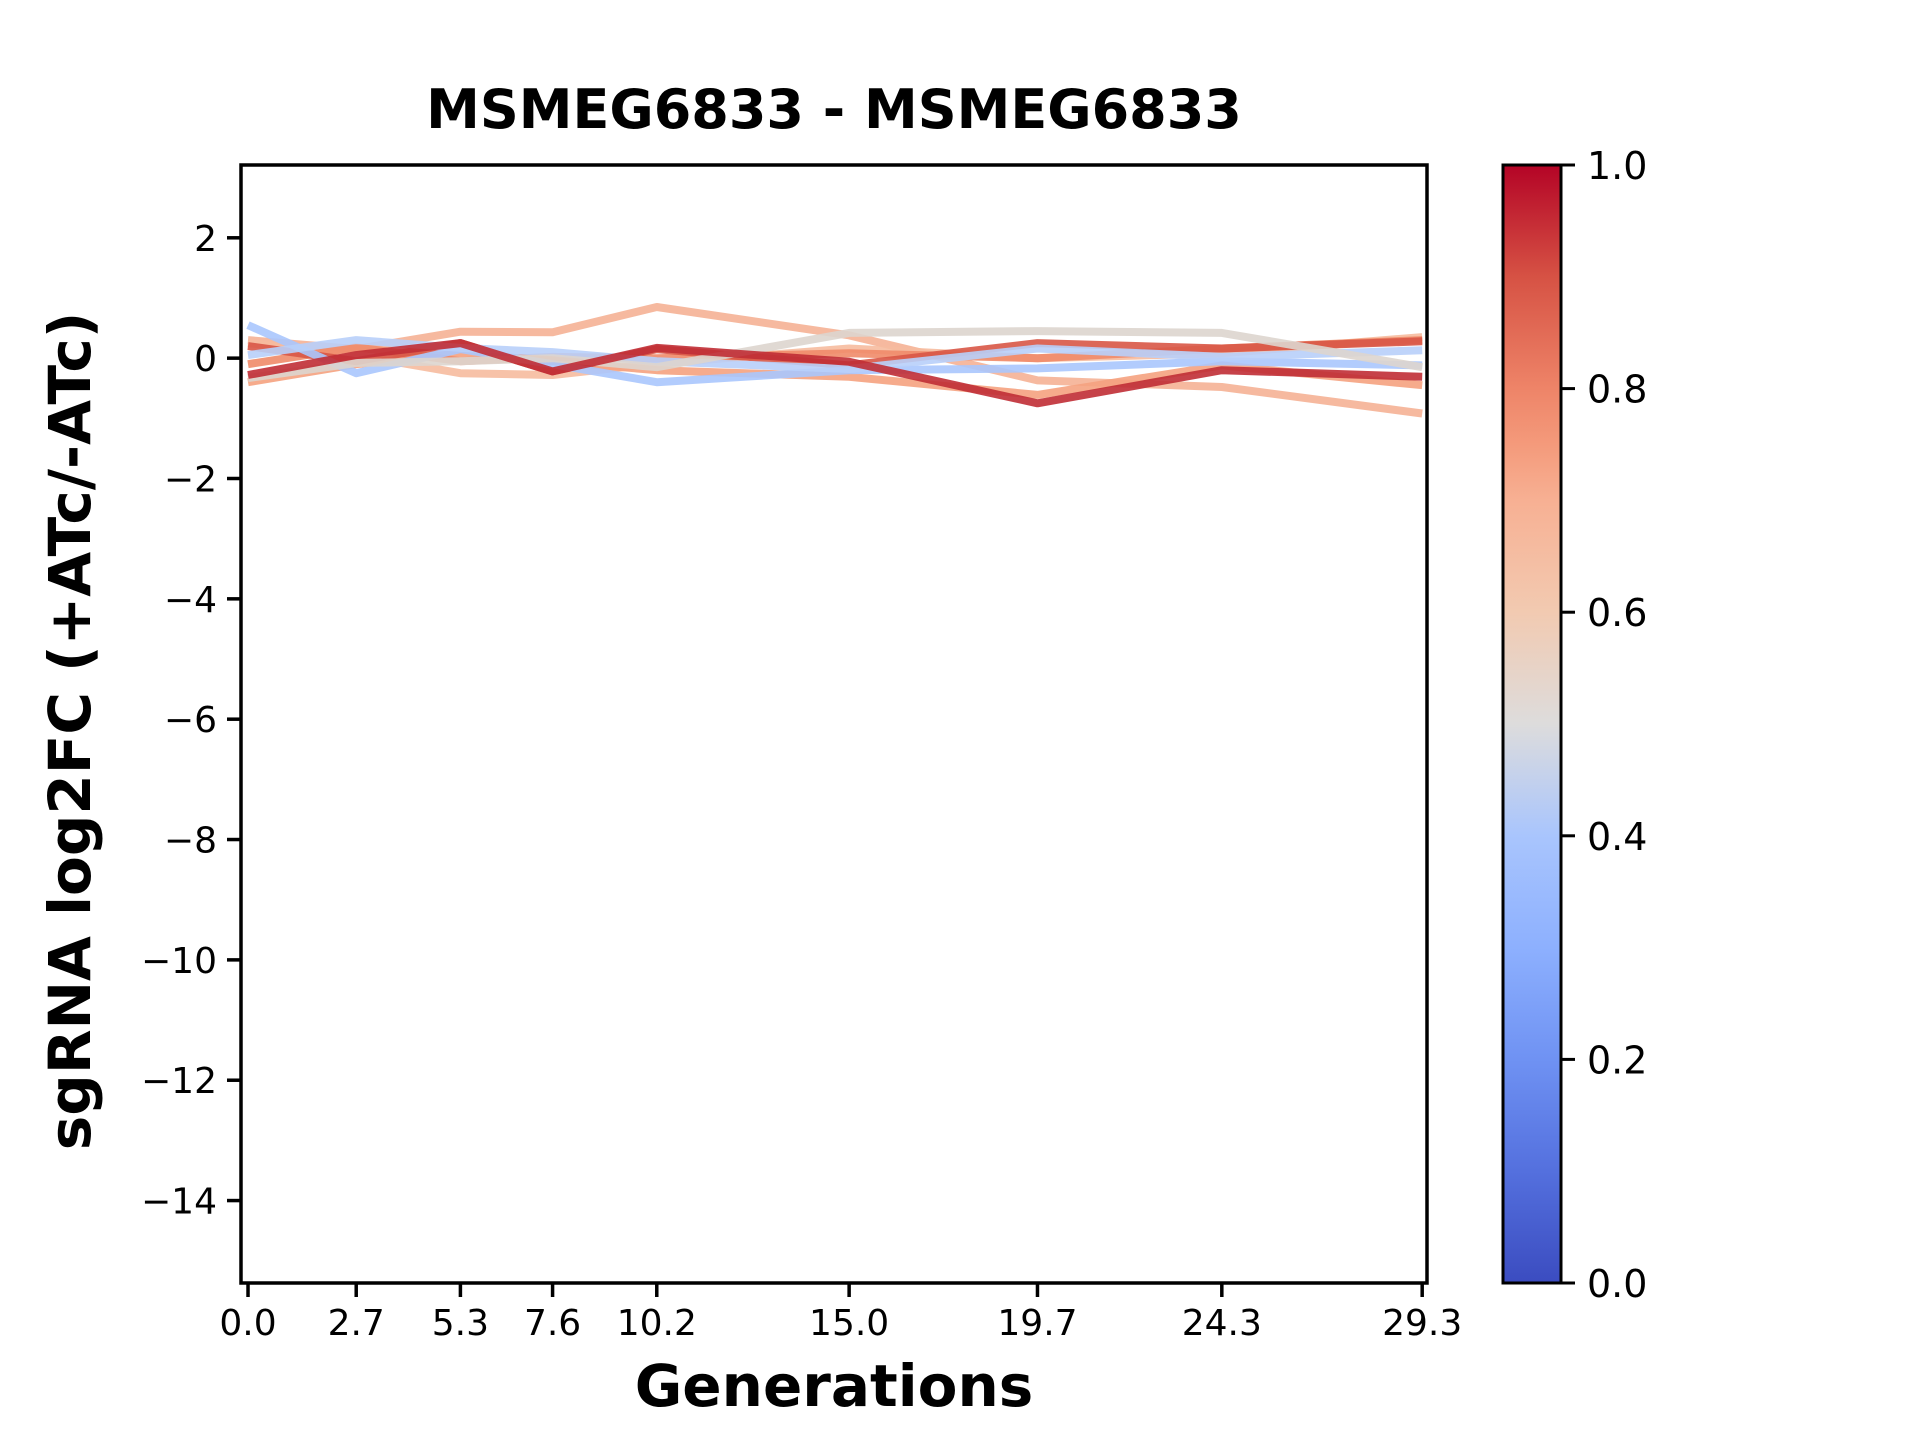 Image resolution: width=1920 pixels, height=1440 pixels. I want to click on colorbar-tick-label: 0.0, so click(1617, 1284).